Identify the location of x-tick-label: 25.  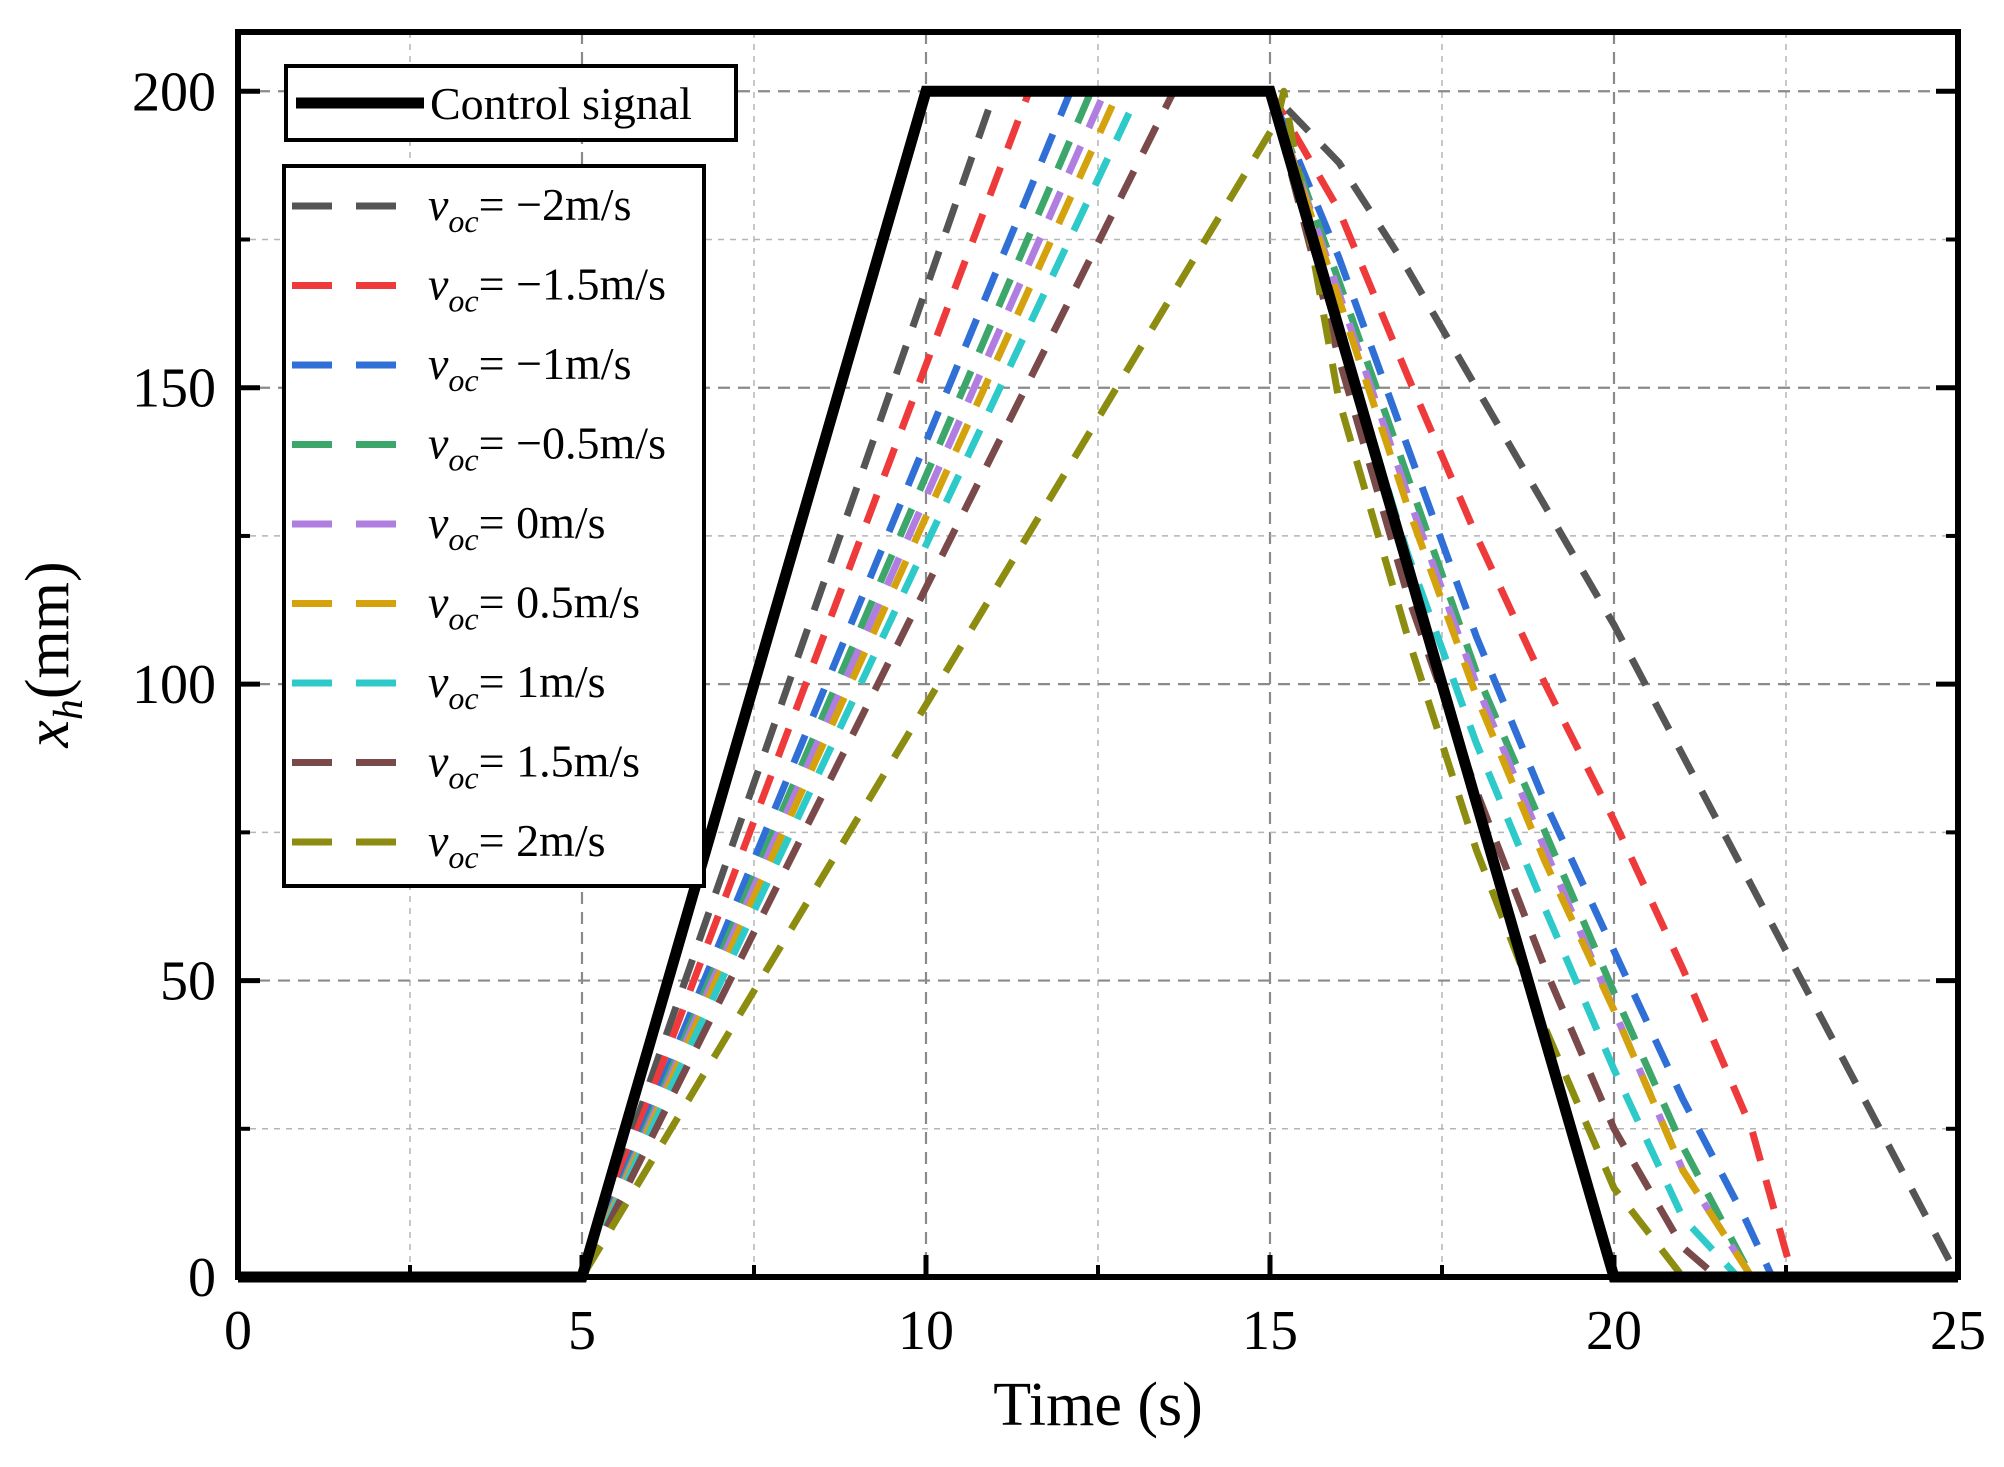
(1958, 1331).